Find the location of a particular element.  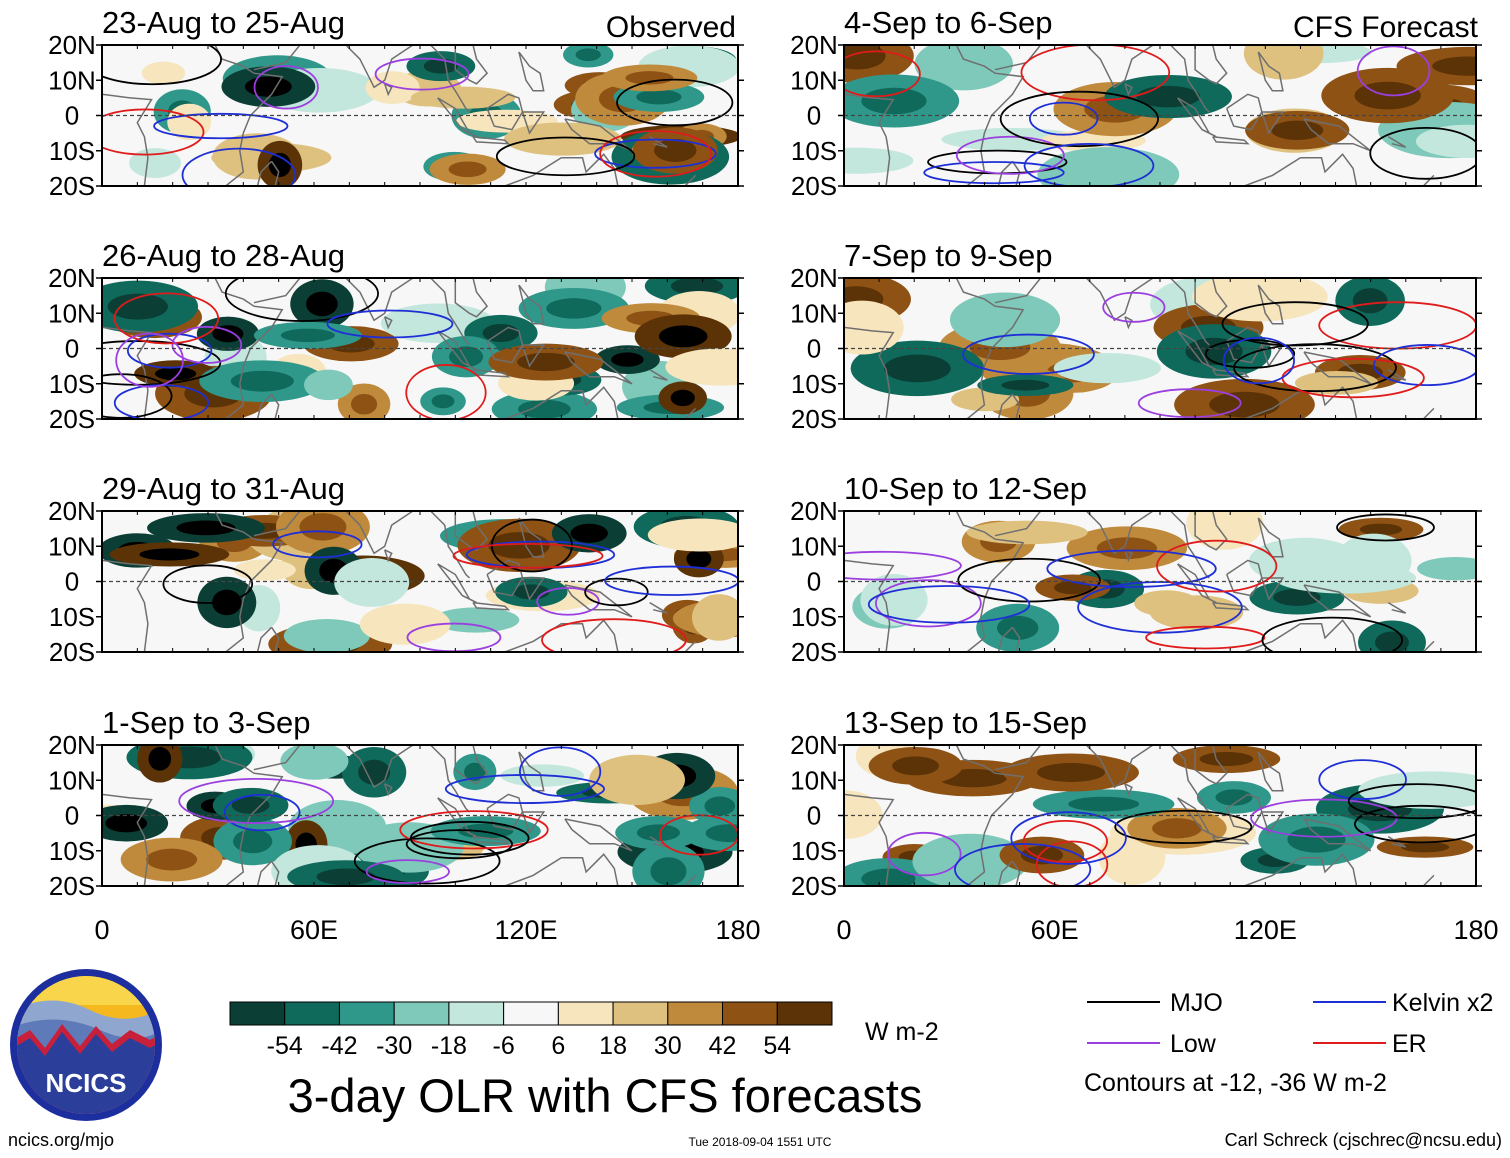

column-label-observed: Observed is located at coordinates (671, 27).